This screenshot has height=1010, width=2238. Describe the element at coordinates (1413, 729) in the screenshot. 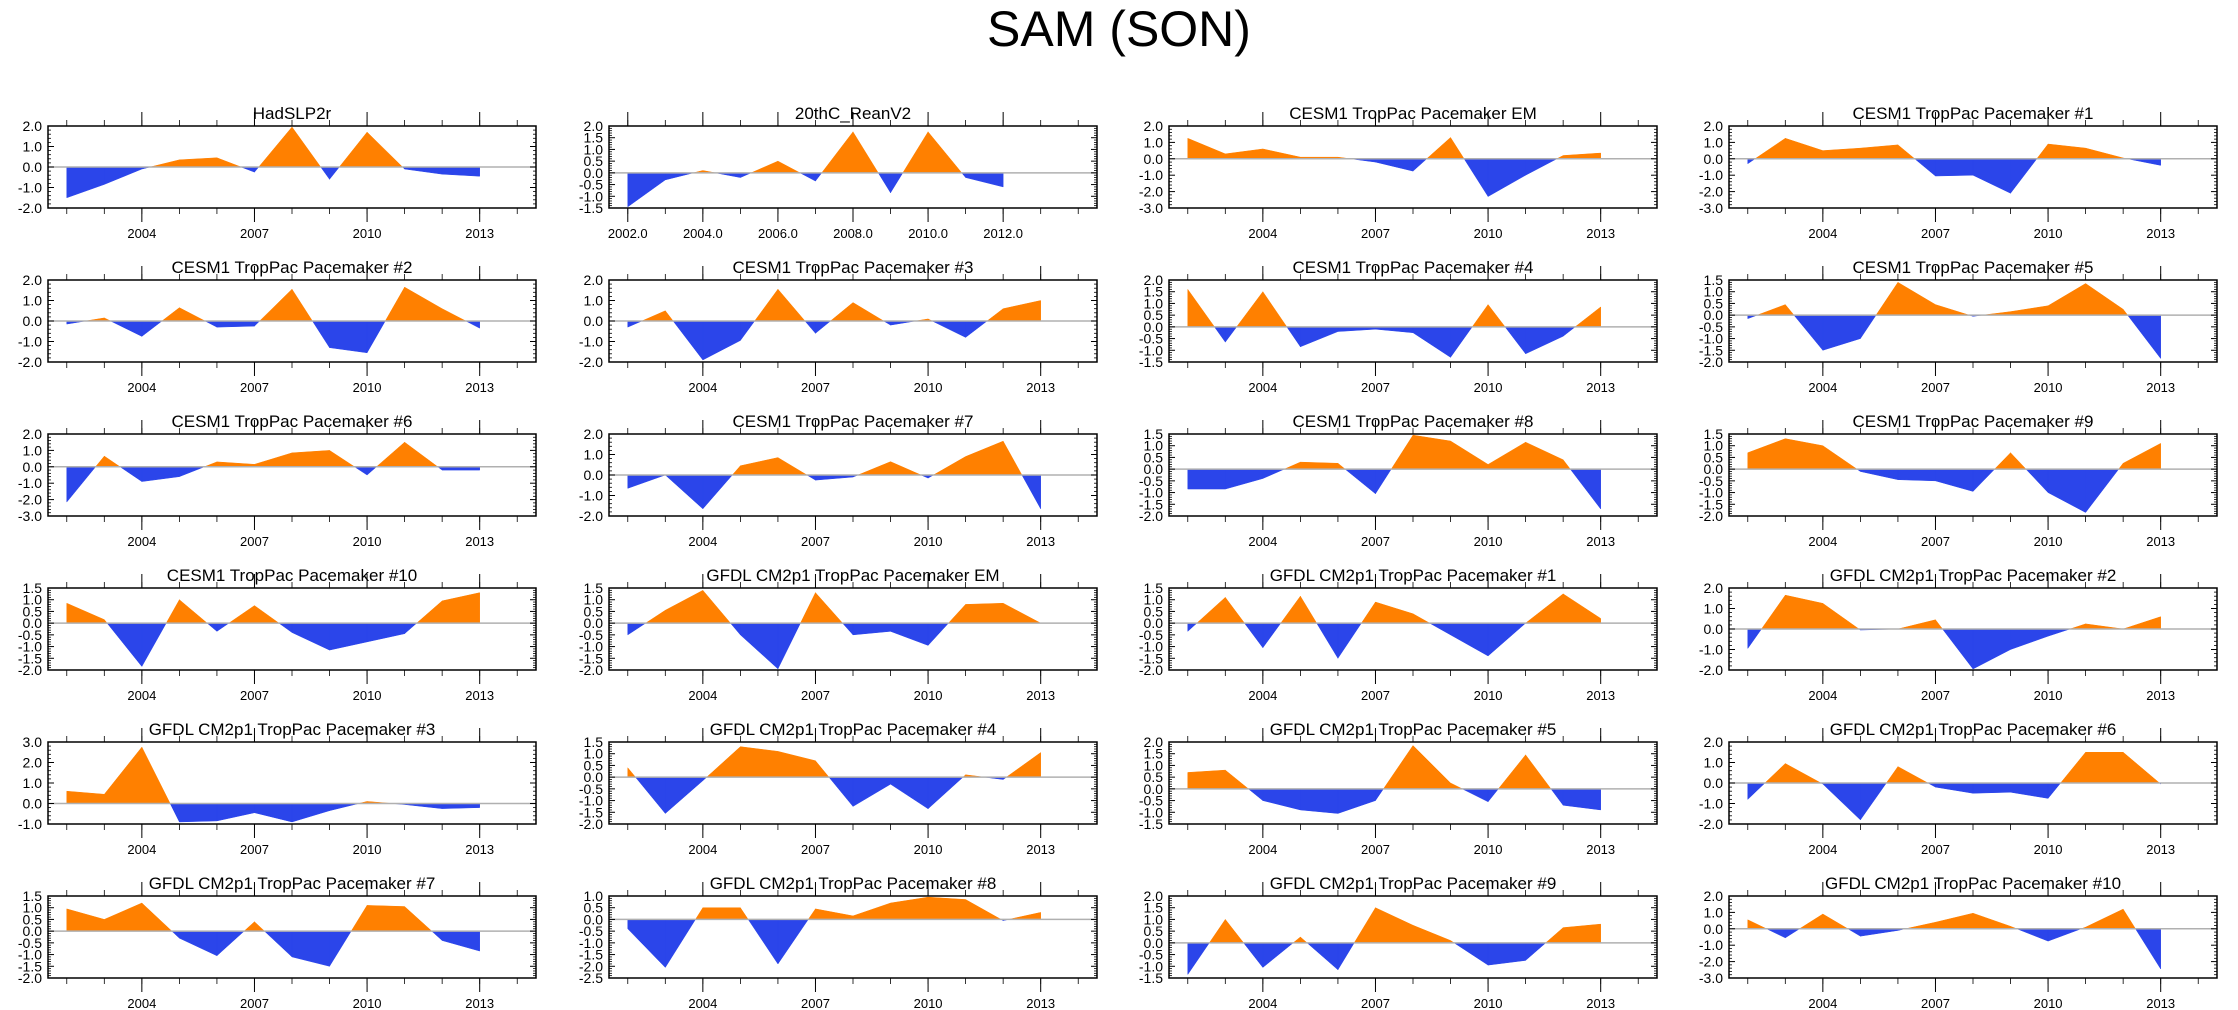

I see `panel-title: GFDL CM2p1 TropPac Pacemaker #5` at that location.